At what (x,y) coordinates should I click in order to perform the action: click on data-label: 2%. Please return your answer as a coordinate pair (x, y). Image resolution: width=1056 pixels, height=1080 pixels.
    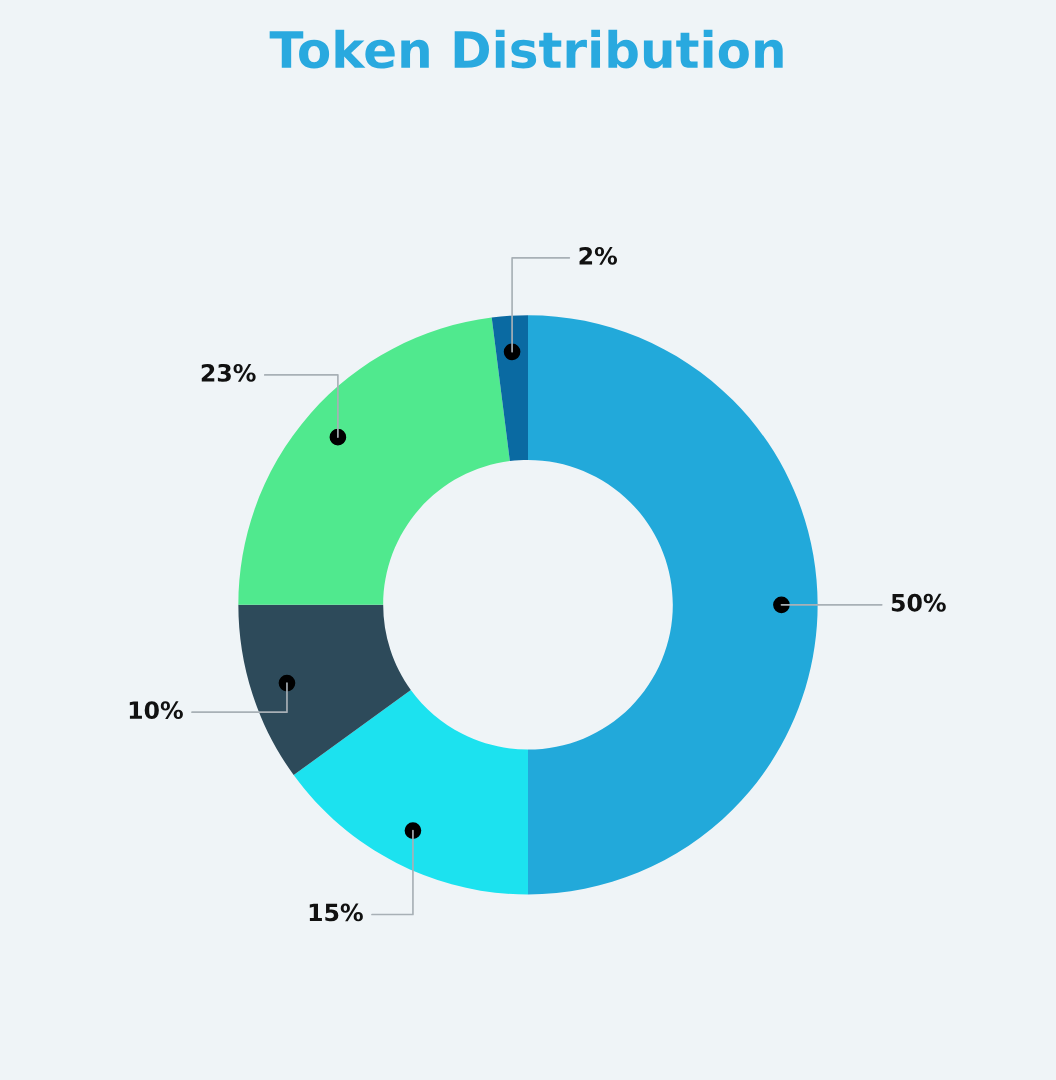
    Looking at the image, I should click on (598, 255).